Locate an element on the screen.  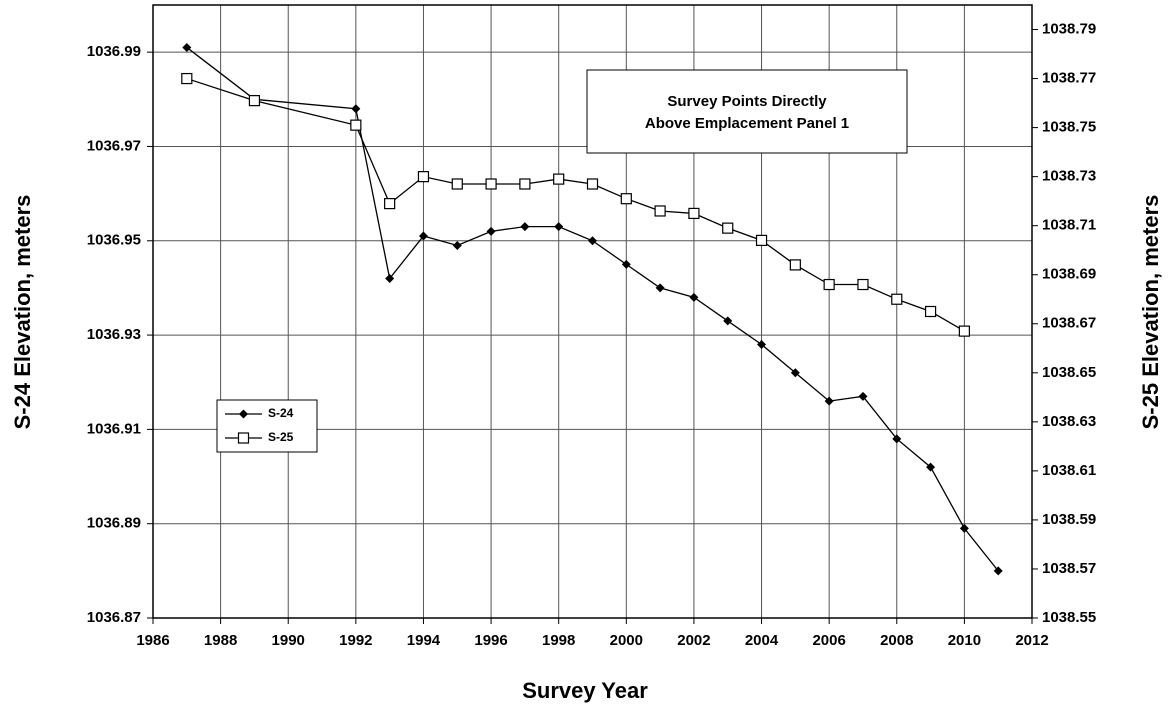
y-tick-label: 1036.97 is located at coordinates (114, 145).